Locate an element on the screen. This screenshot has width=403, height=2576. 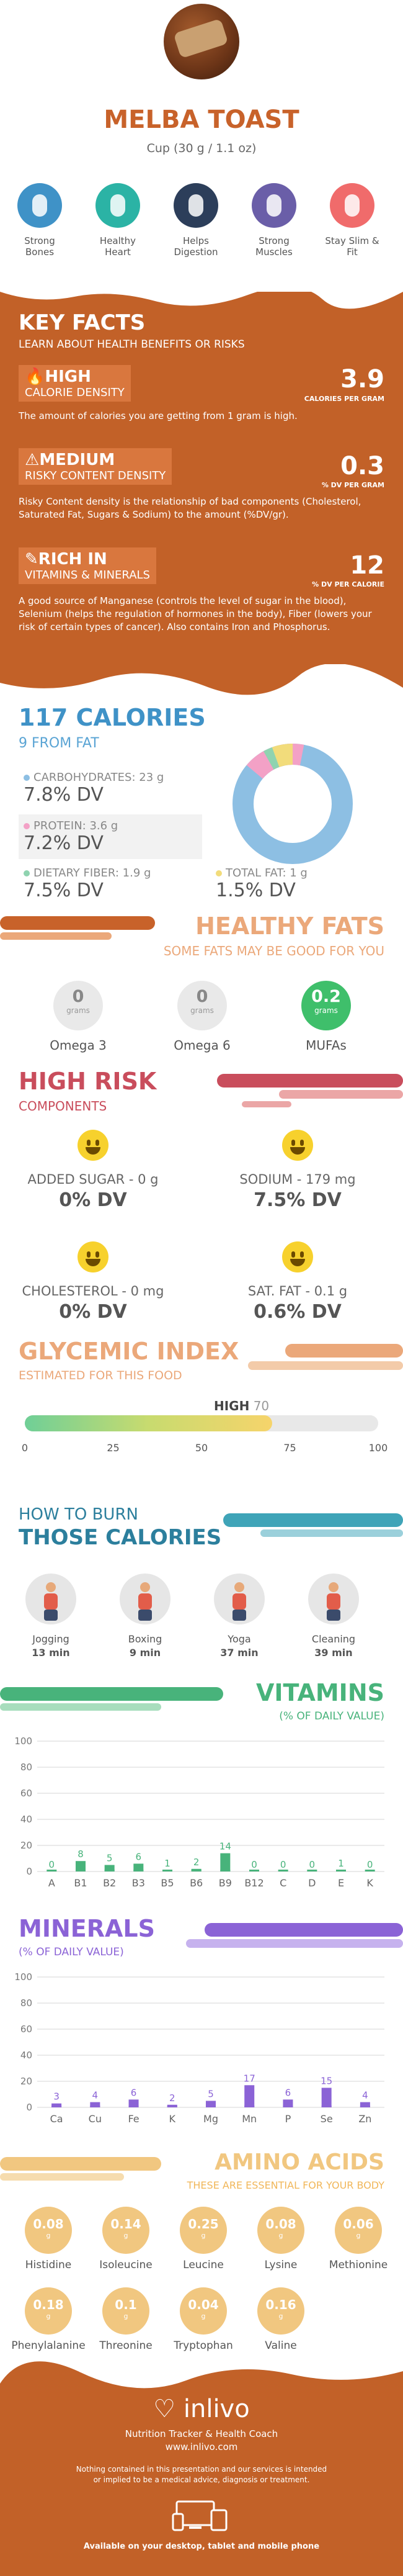
activity-item: Boxing 9 min is located at coordinates (145, 1616).